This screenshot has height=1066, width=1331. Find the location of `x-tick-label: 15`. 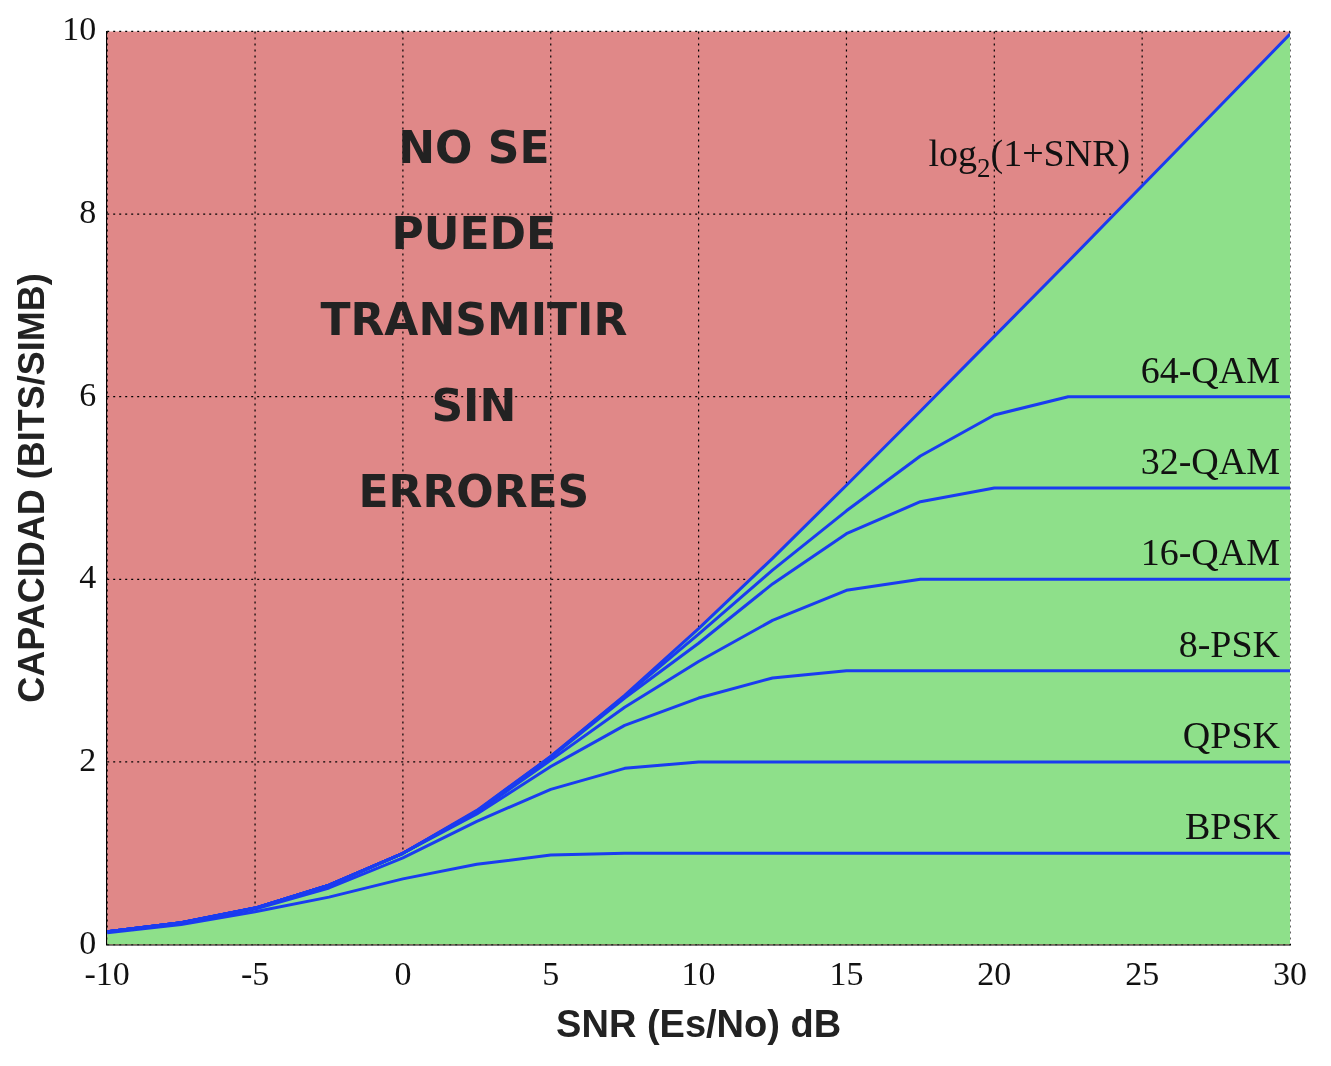

x-tick-label: 15 is located at coordinates (846, 973).